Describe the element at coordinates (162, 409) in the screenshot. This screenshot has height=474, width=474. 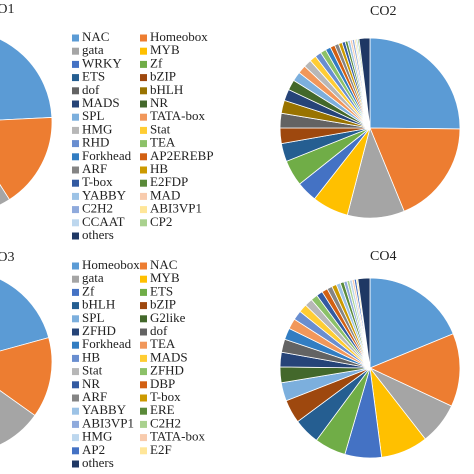
I see `legend-label: ERE` at that location.